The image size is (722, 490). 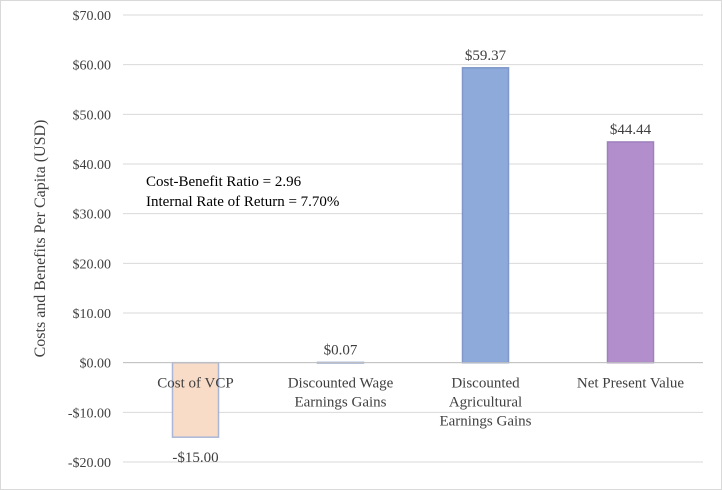 I want to click on cost-benefit-ratio-annotation: Cost-Benefit Ratio = 2.96, so click(x=224, y=182).